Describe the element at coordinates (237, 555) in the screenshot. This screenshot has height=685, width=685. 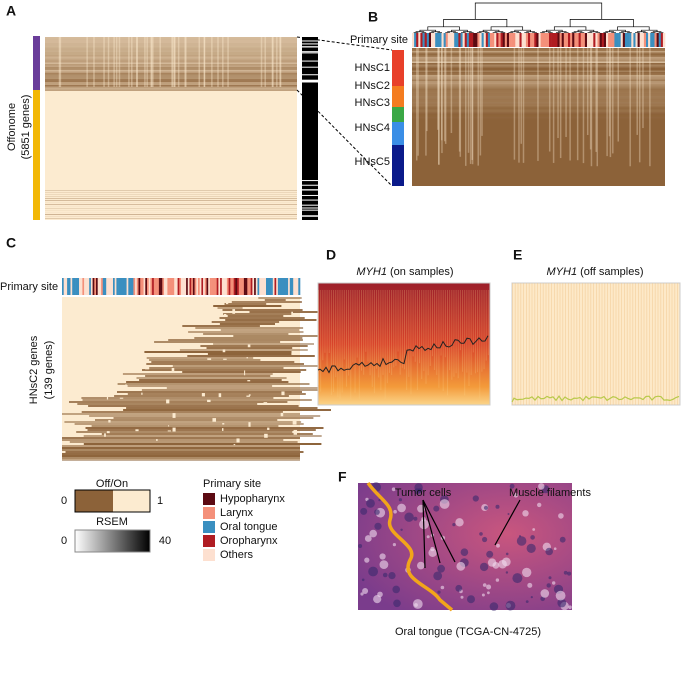
I see `legend-label: Others` at that location.